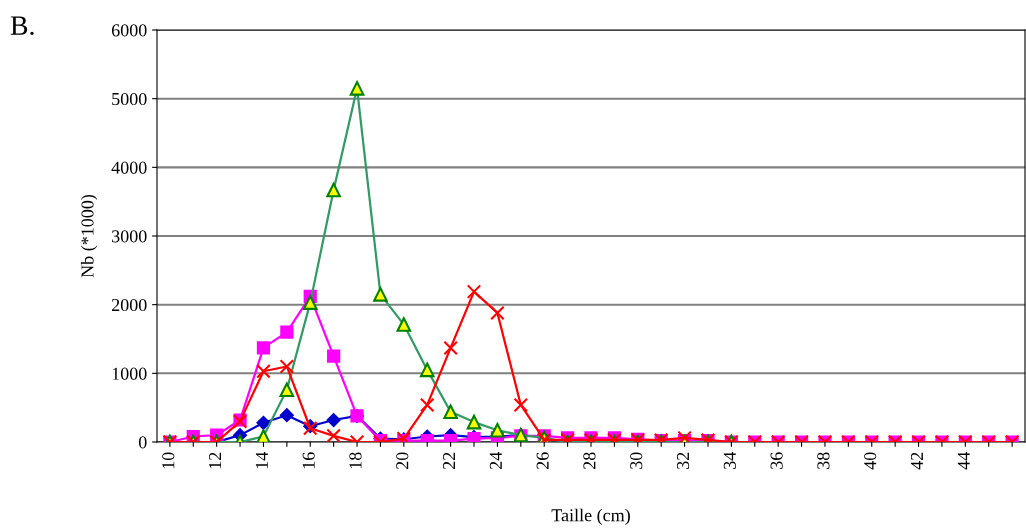 This screenshot has width=1026, height=531. Describe the element at coordinates (916, 461) in the screenshot. I see `x-tick-label: 42` at that location.